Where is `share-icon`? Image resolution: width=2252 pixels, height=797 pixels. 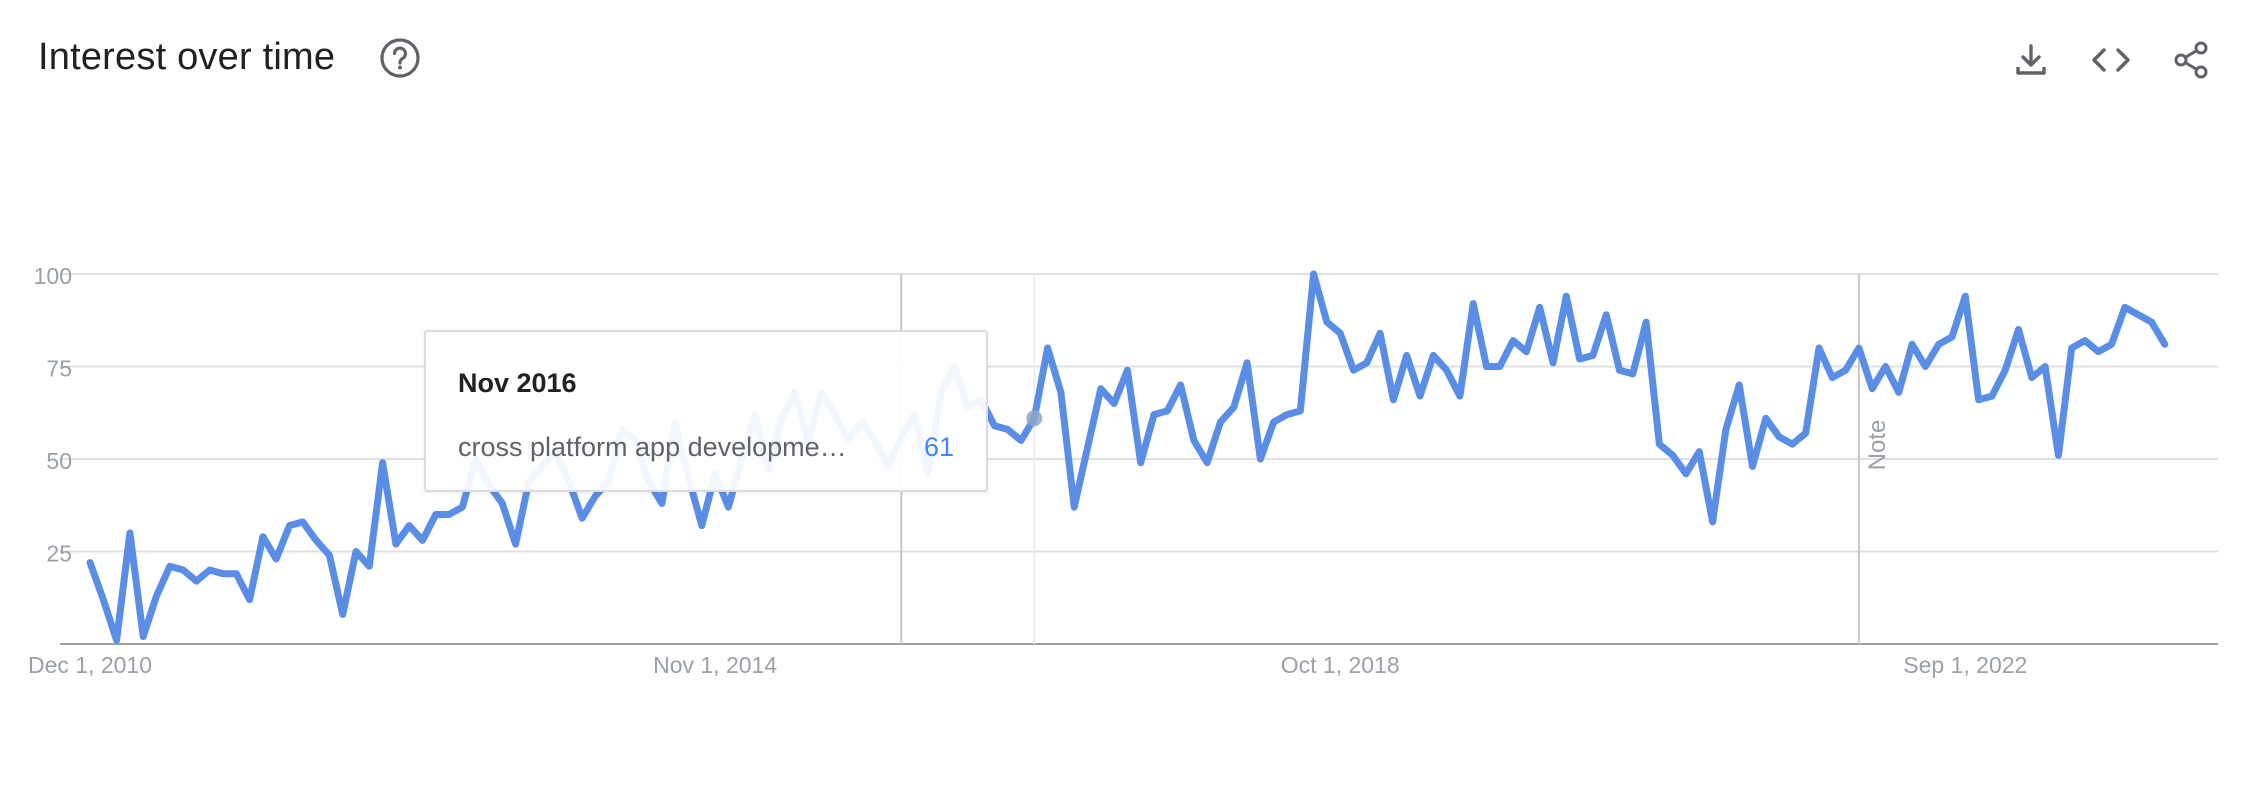 share-icon is located at coordinates (2191, 60).